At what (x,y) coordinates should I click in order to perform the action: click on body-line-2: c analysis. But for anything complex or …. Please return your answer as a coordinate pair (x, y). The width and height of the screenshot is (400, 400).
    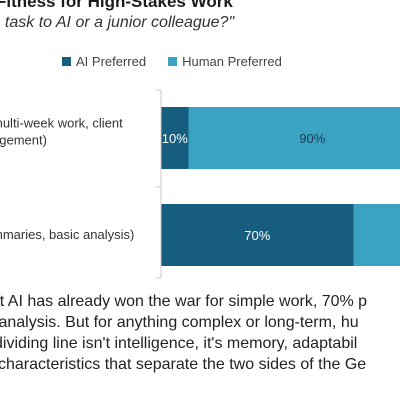
    Looking at the image, I should click on (179, 322).